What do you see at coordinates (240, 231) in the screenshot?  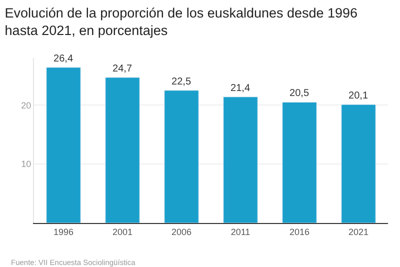 I see `x-tick-label: 2011` at bounding box center [240, 231].